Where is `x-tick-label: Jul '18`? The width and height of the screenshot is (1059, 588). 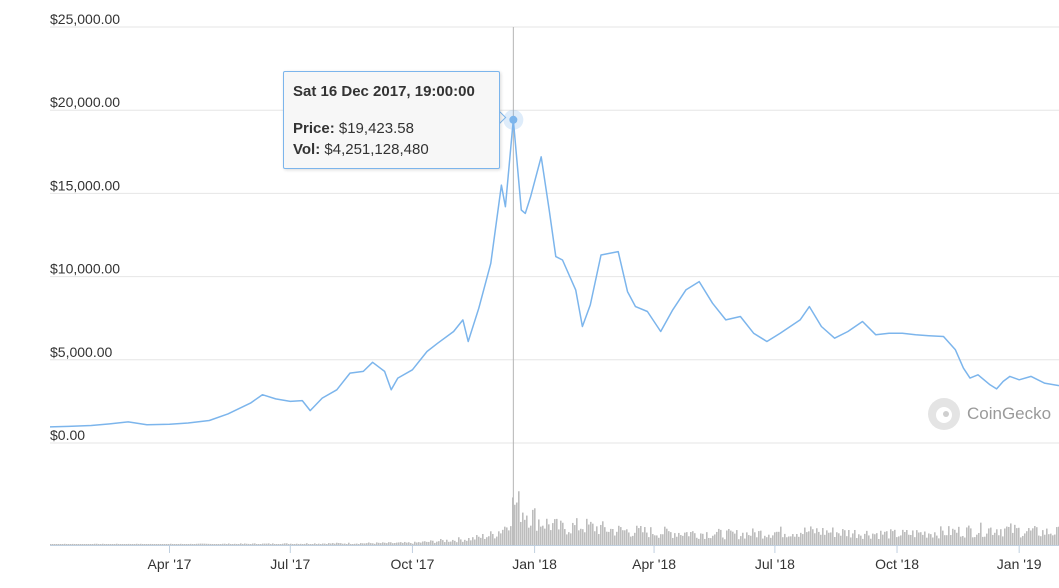
x-tick-label: Jul '18 is located at coordinates (775, 564).